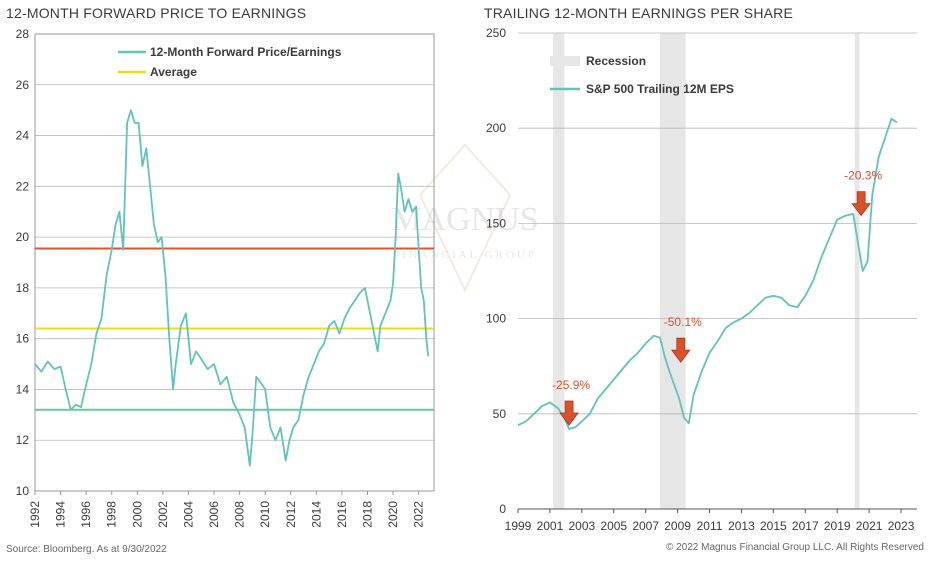 The width and height of the screenshot is (932, 563). Describe the element at coordinates (86, 549) in the screenshot. I see `source-note: Source: Bloomberg. As at 9/30/2022` at that location.